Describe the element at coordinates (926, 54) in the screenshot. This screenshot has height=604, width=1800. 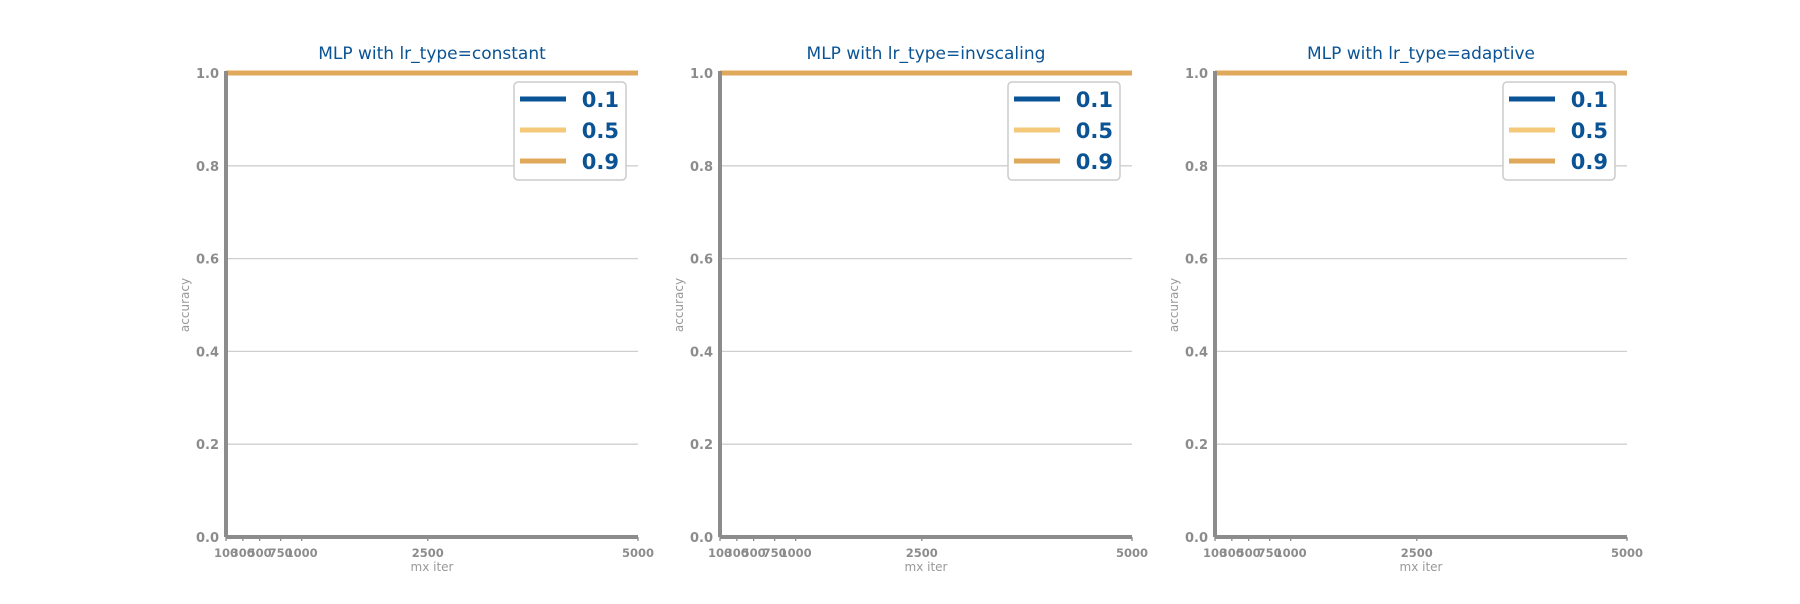
I see `chart-title: MLP with lr_type=invscaling` at that location.